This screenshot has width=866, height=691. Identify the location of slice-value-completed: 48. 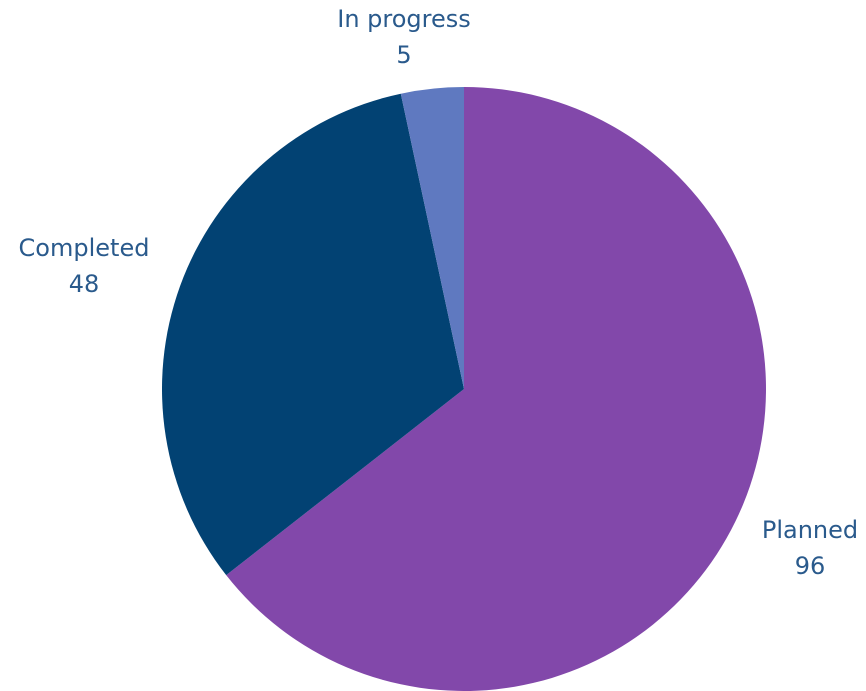
(84, 284).